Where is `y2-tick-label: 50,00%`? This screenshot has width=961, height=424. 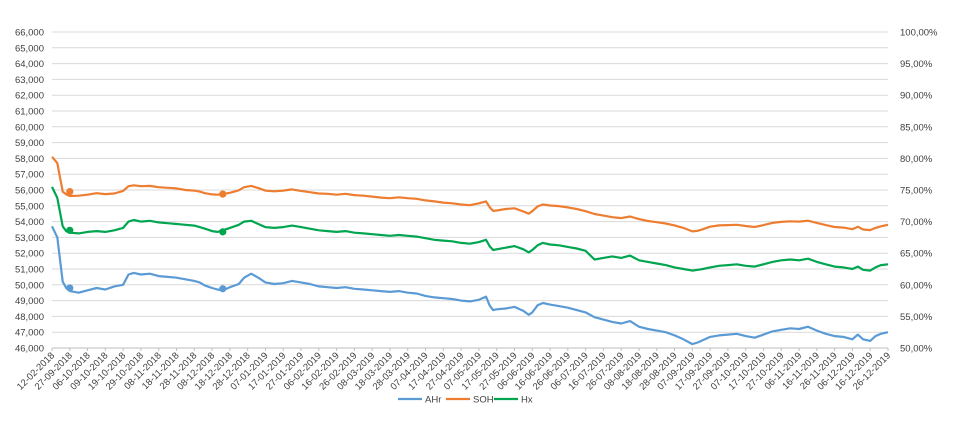
y2-tick-label: 50,00% is located at coordinates (916, 349).